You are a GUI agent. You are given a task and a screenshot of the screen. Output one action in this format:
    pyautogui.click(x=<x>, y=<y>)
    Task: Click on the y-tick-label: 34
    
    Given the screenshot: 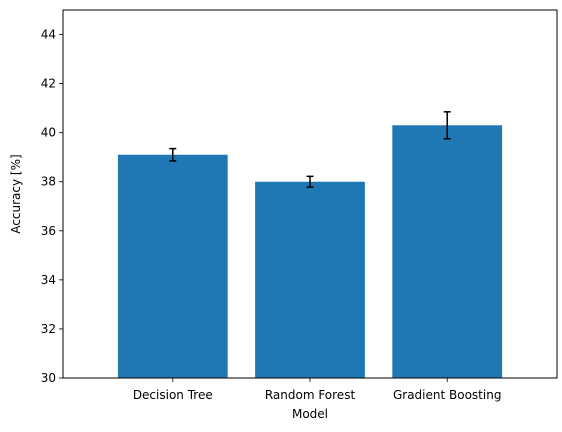 What is the action you would take?
    pyautogui.click(x=48, y=280)
    